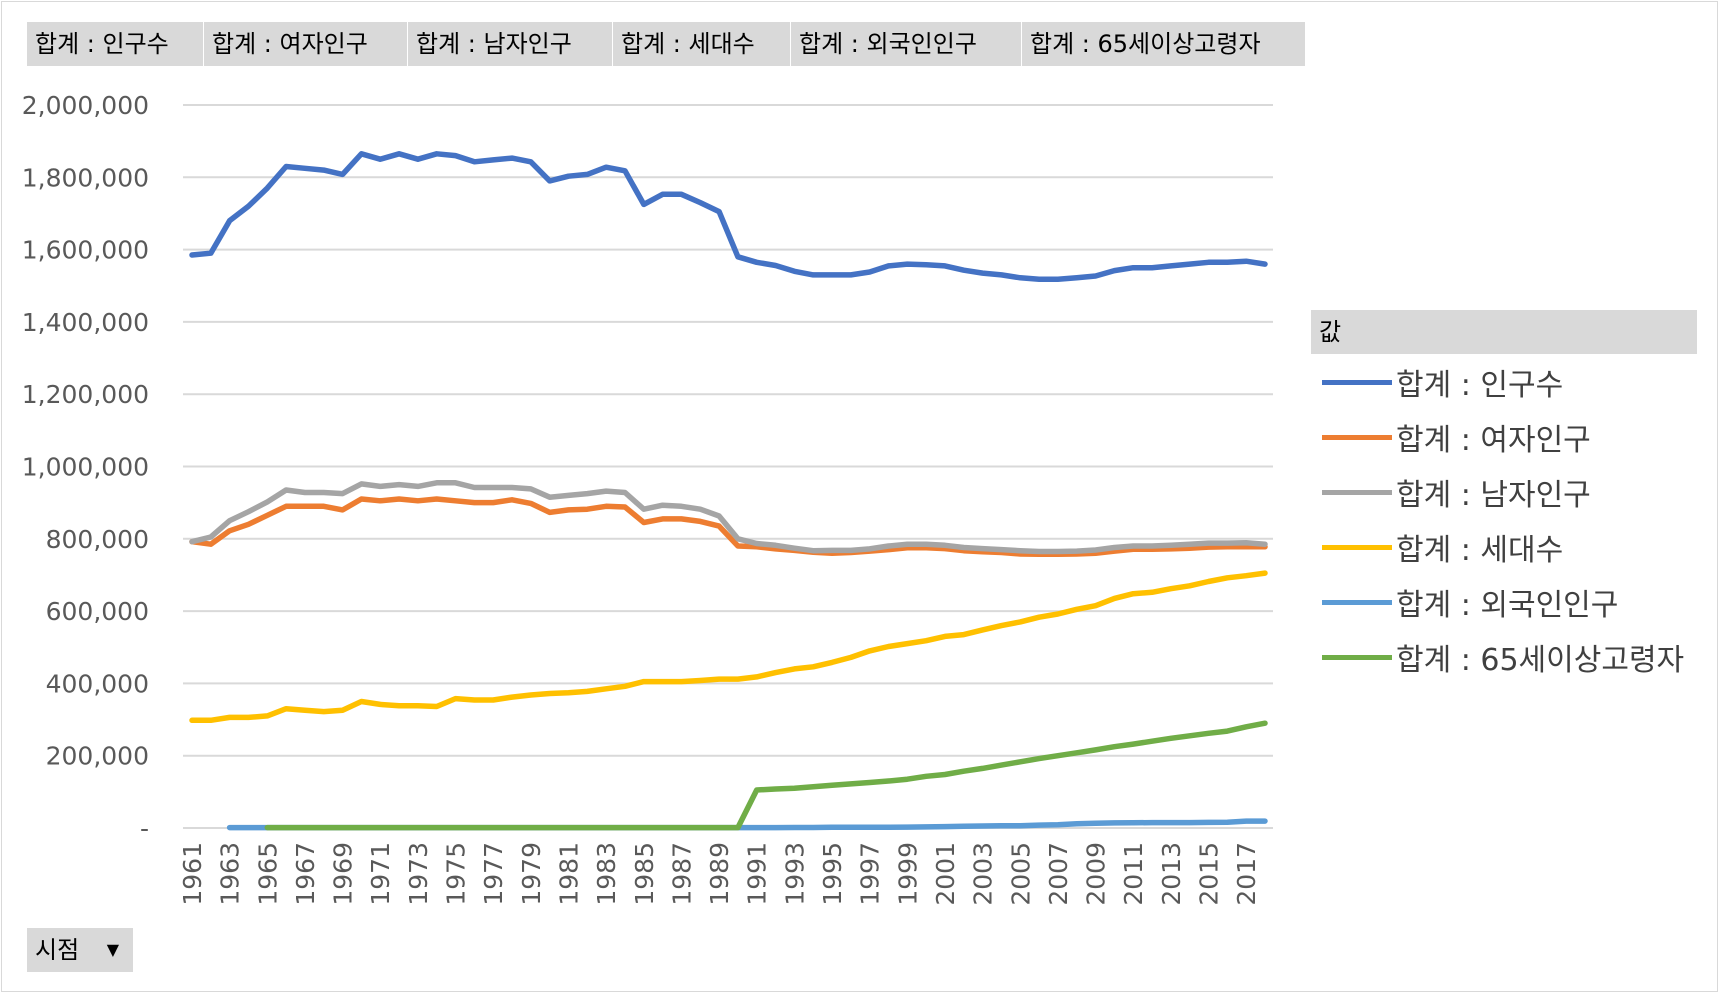 This screenshot has width=1721, height=995. Describe the element at coordinates (267, 874) in the screenshot. I see `x-tick-label: 1965` at that location.